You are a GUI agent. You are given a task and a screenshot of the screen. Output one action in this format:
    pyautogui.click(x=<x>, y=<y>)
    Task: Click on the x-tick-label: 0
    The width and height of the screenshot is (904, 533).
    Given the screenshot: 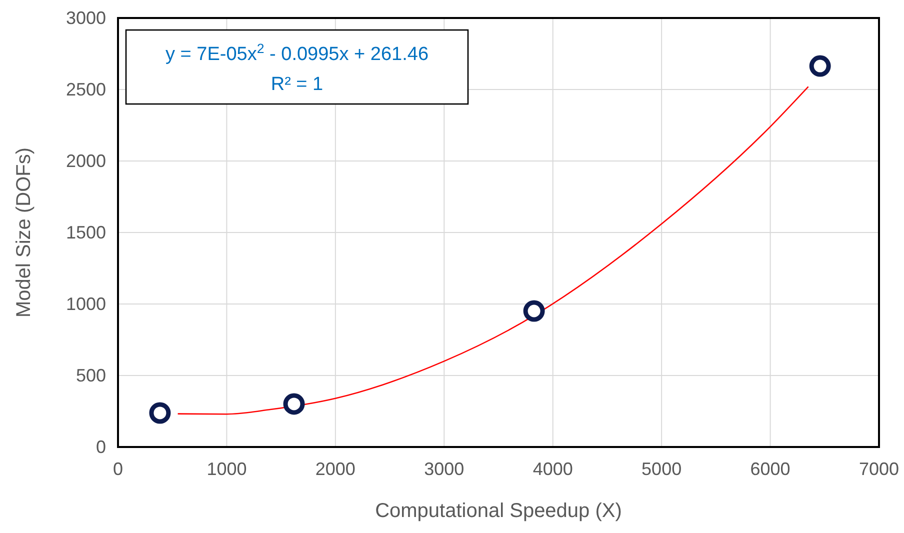 What is the action you would take?
    pyautogui.click(x=118, y=469)
    